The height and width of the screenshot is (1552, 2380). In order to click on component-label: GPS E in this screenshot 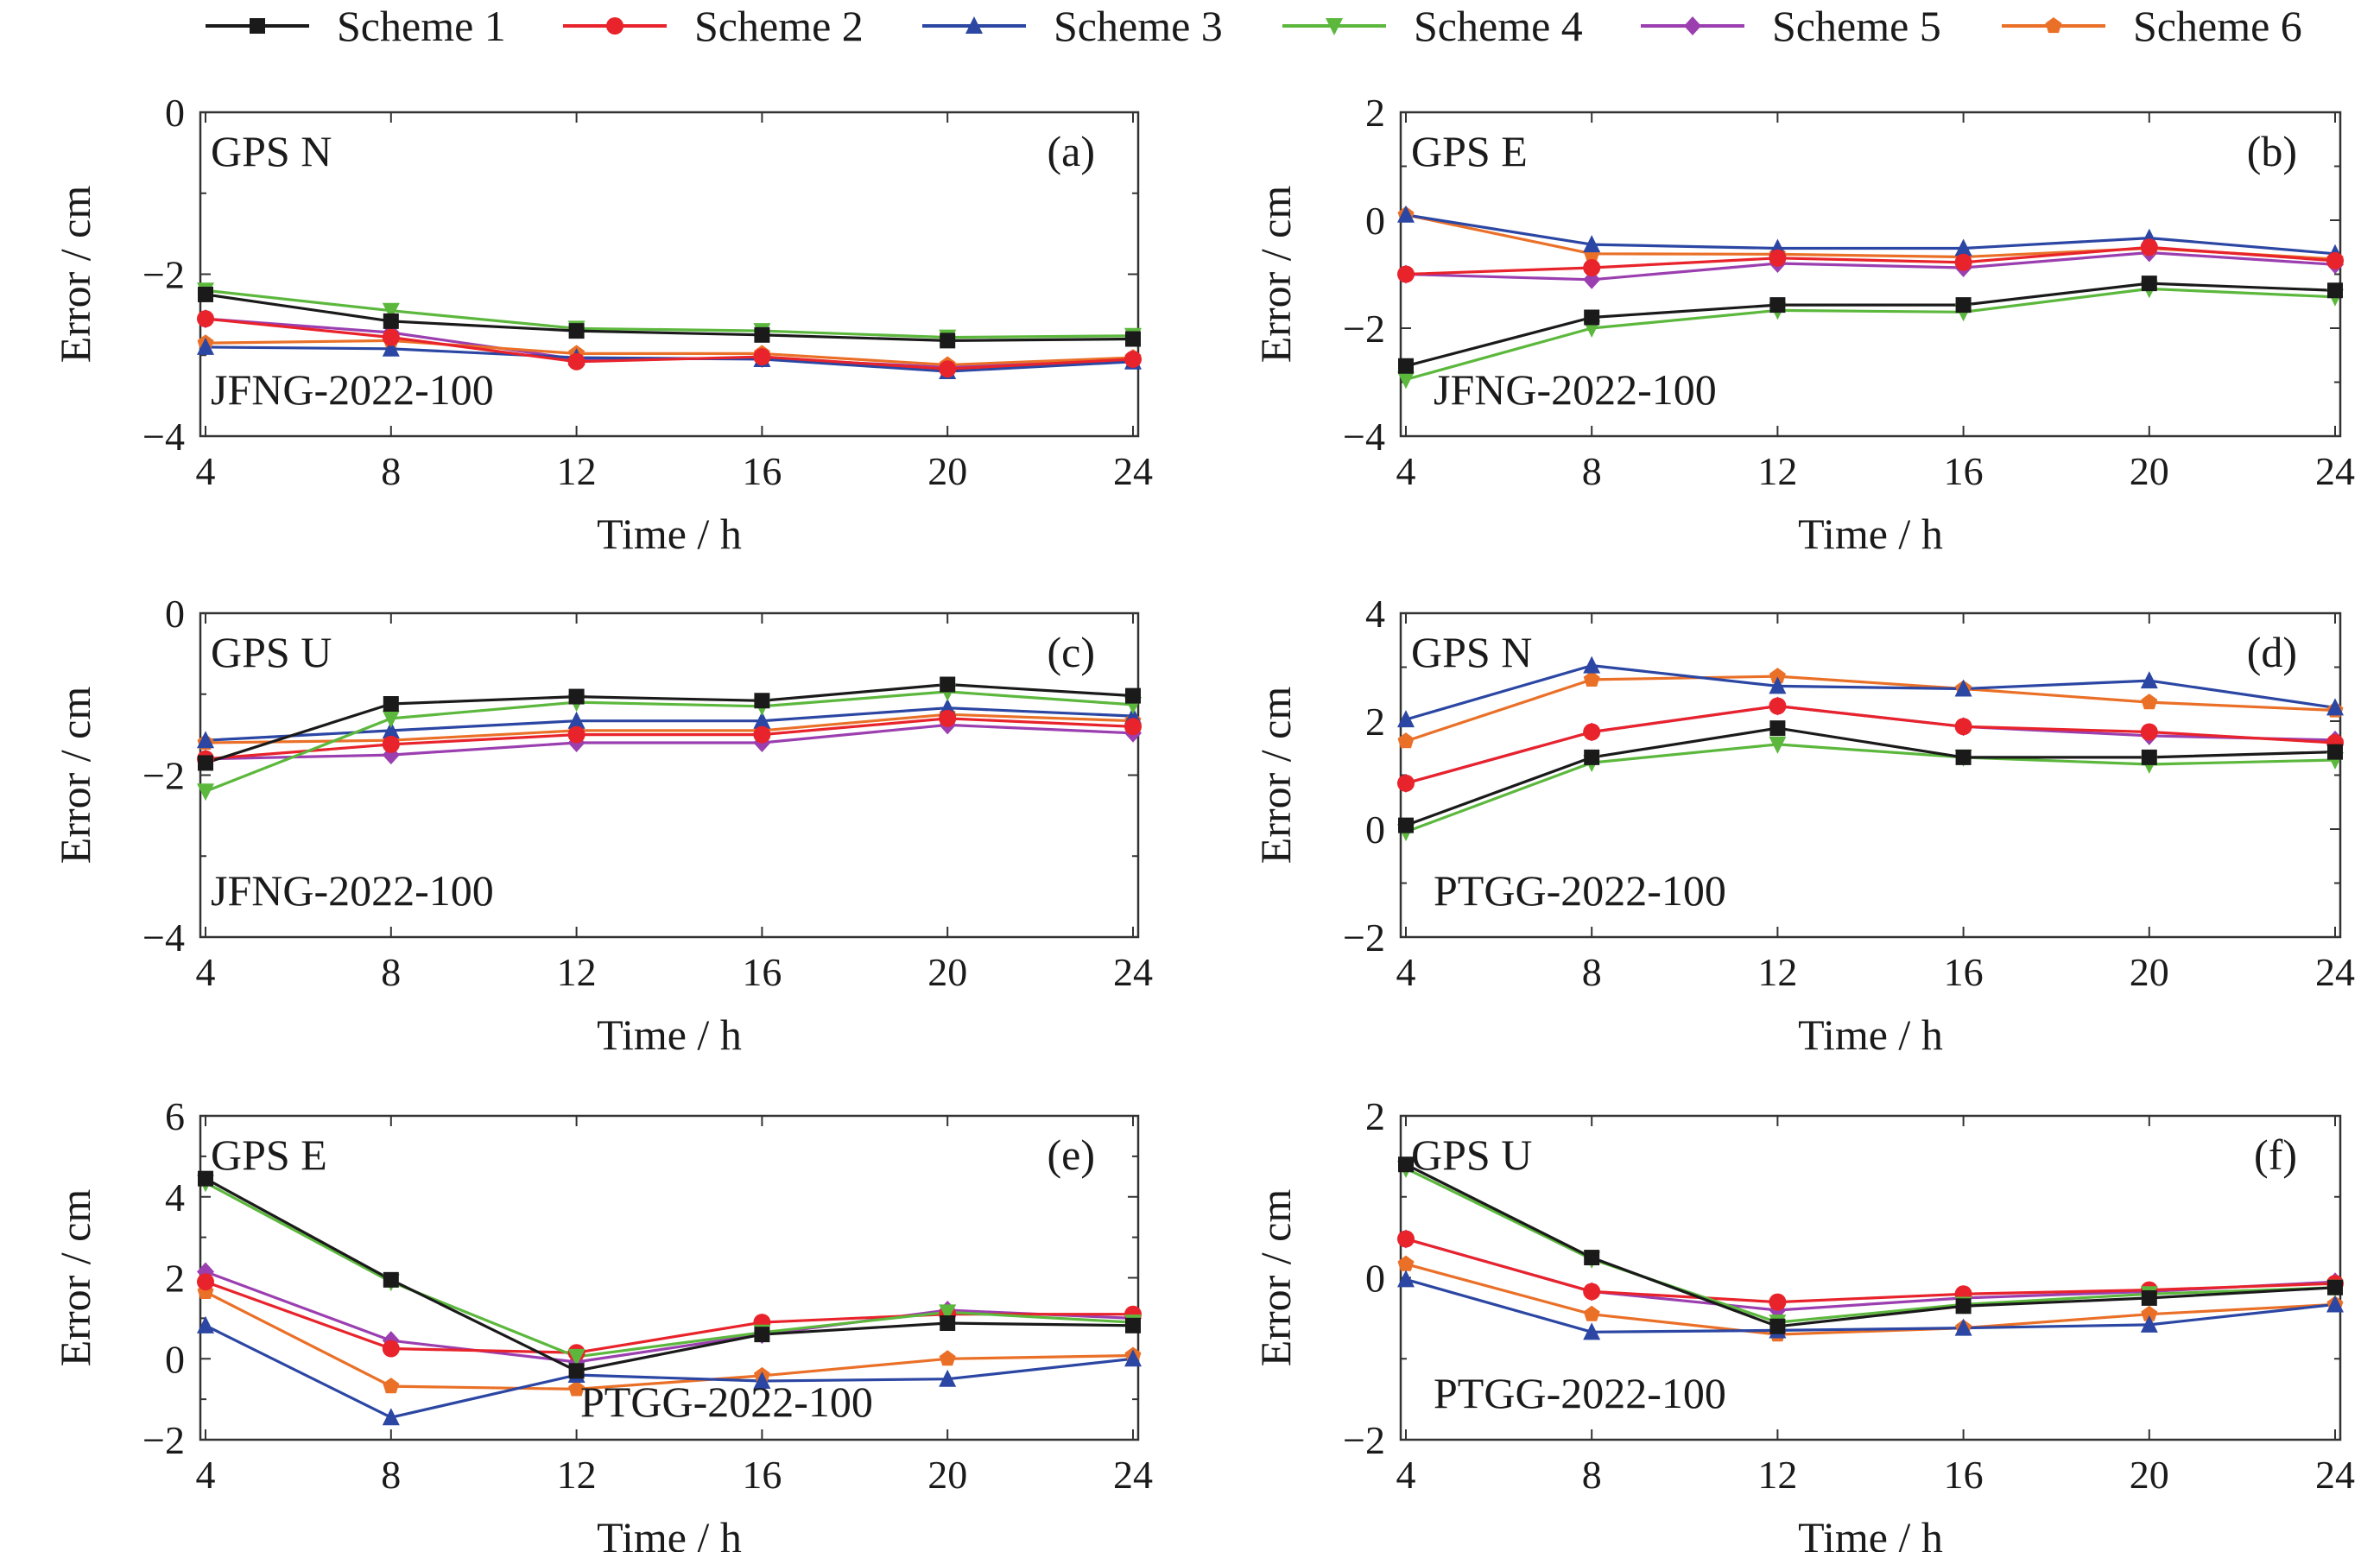, I will do `click(1469, 151)`.